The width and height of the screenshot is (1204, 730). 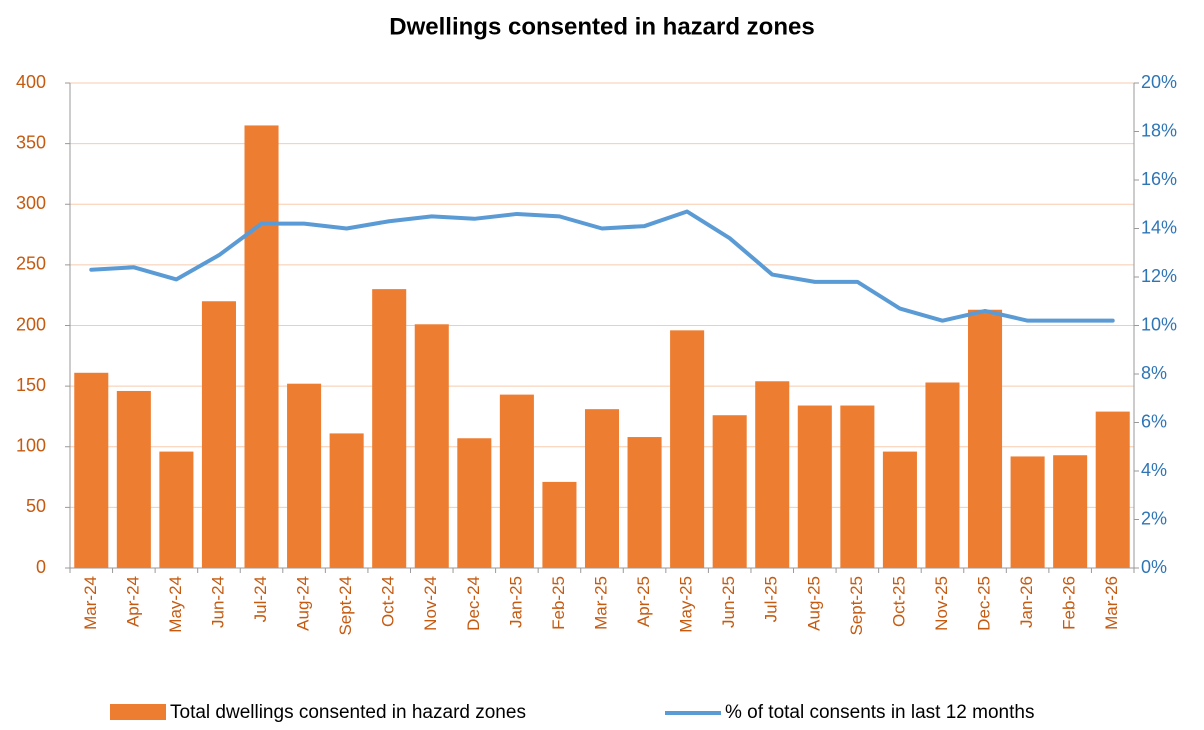 I want to click on x-tick-label: Jun-24, so click(x=217, y=602).